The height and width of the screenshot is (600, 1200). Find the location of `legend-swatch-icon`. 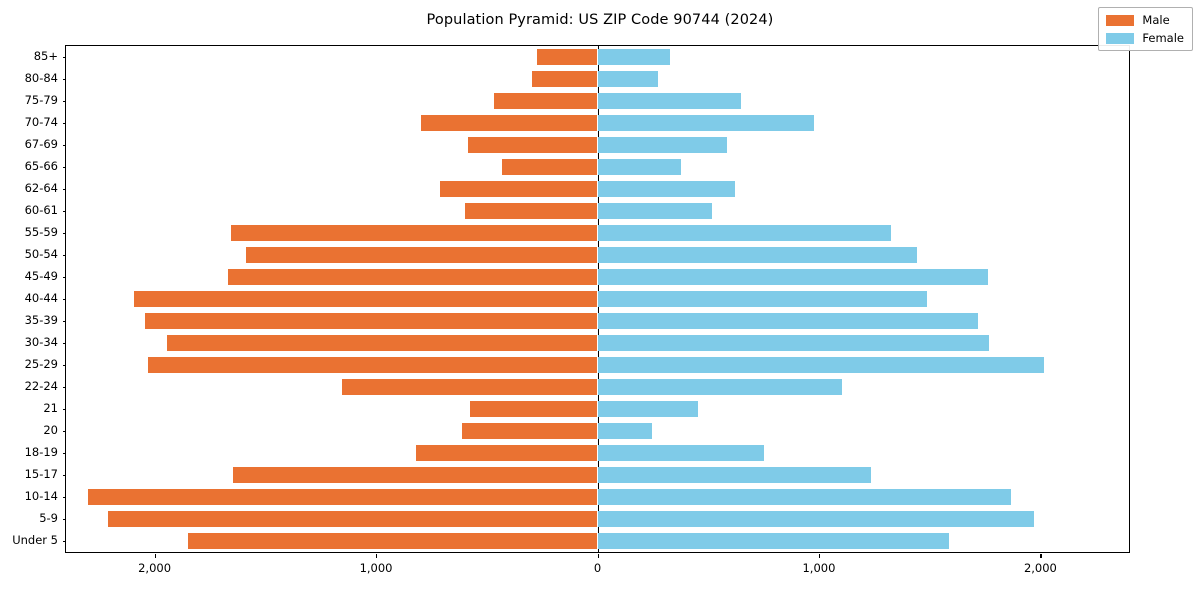

legend-swatch-icon is located at coordinates (1120, 38).